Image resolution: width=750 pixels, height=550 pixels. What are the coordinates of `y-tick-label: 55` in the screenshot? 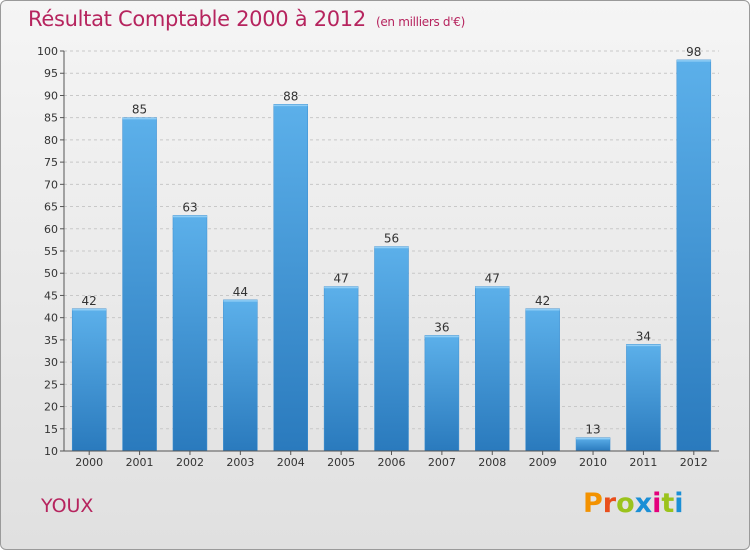 It's located at (51, 251).